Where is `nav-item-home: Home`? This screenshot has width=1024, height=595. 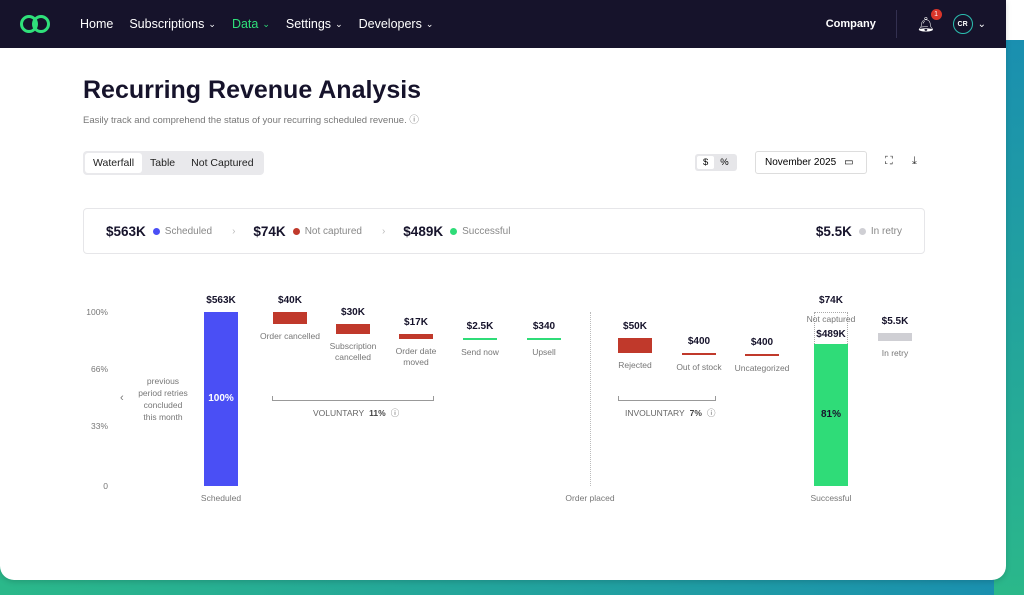
nav-item-home: Home is located at coordinates (96, 24).